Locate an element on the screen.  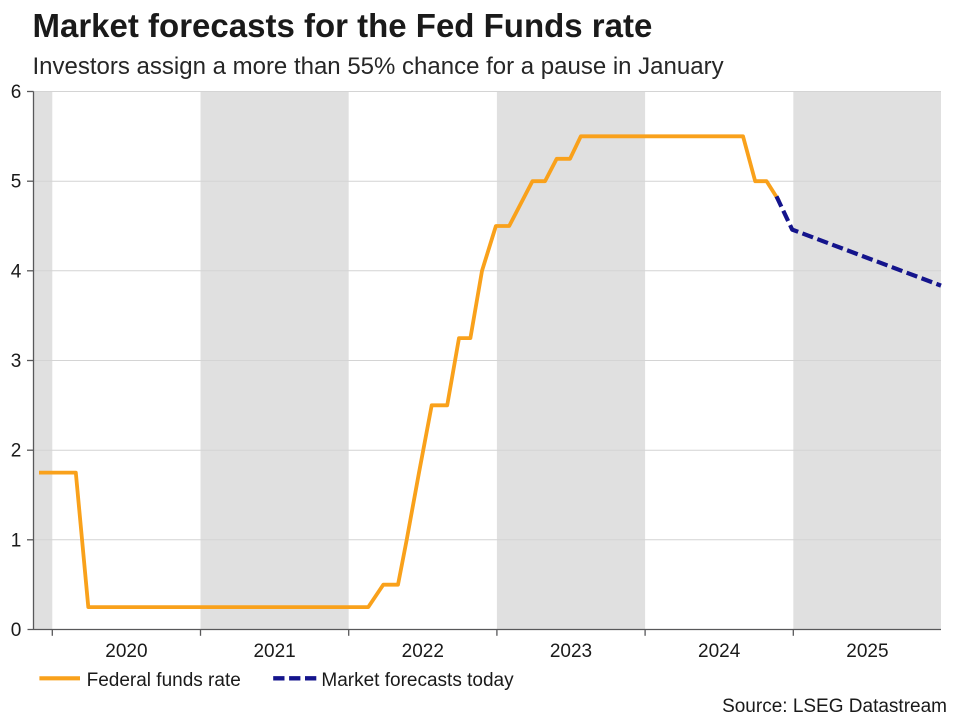
svg-text: 2024 is located at coordinates (719, 651).